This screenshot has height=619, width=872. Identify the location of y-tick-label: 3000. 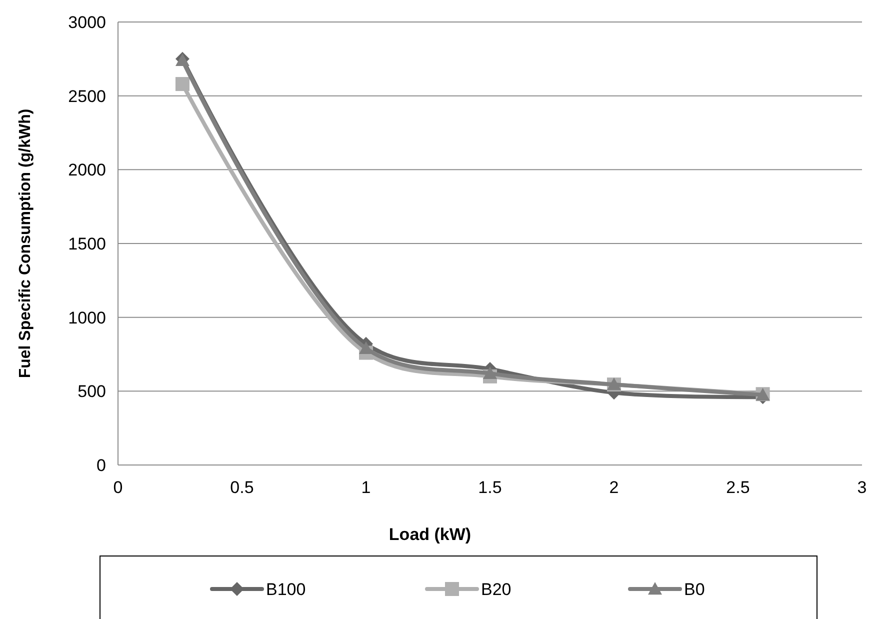
(87, 22).